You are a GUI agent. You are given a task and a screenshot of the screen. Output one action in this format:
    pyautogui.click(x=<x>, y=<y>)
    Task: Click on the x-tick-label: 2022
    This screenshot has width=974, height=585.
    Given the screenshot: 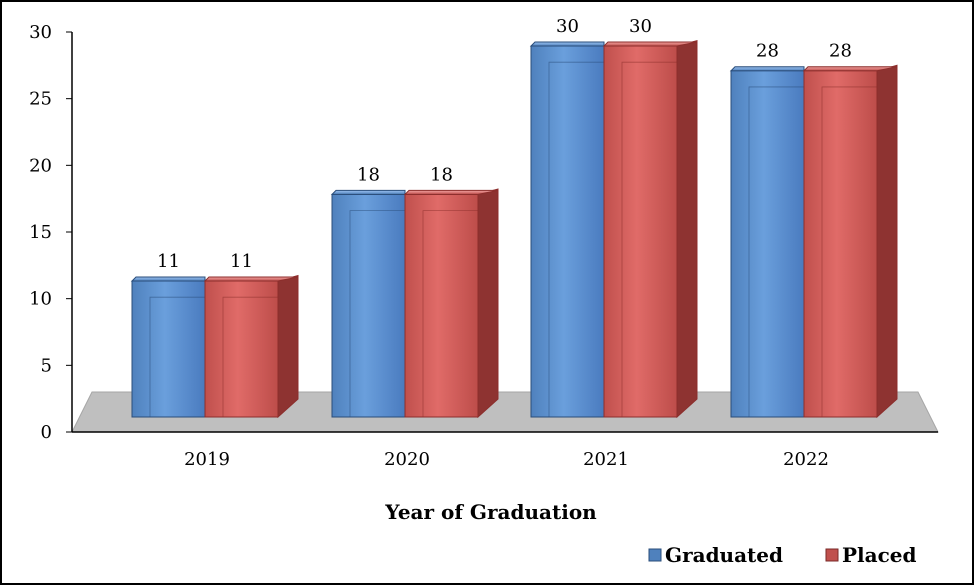 What is the action you would take?
    pyautogui.click(x=806, y=459)
    